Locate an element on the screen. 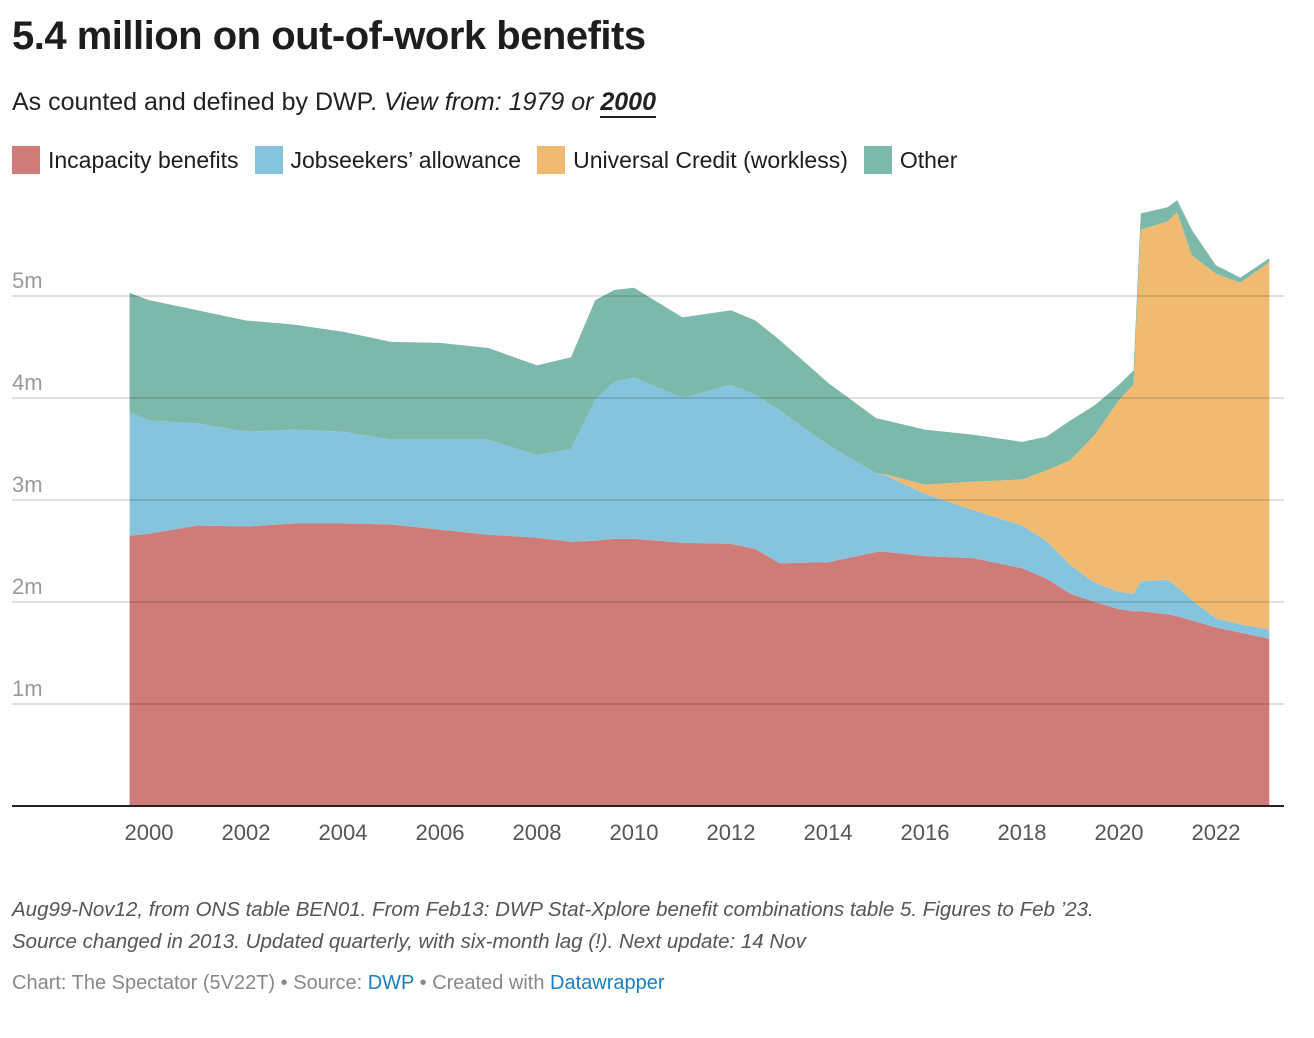  y-tick-label: 4m is located at coordinates (27, 382).